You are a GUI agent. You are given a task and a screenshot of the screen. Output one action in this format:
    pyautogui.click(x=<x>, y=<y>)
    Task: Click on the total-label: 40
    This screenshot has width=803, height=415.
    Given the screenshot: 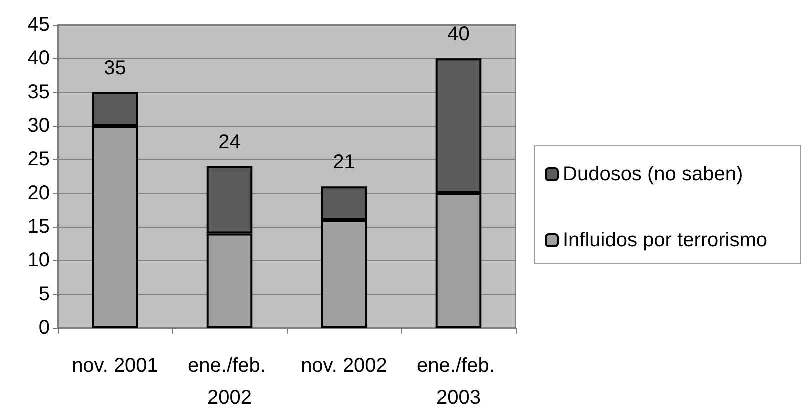 What is the action you would take?
    pyautogui.click(x=459, y=35)
    